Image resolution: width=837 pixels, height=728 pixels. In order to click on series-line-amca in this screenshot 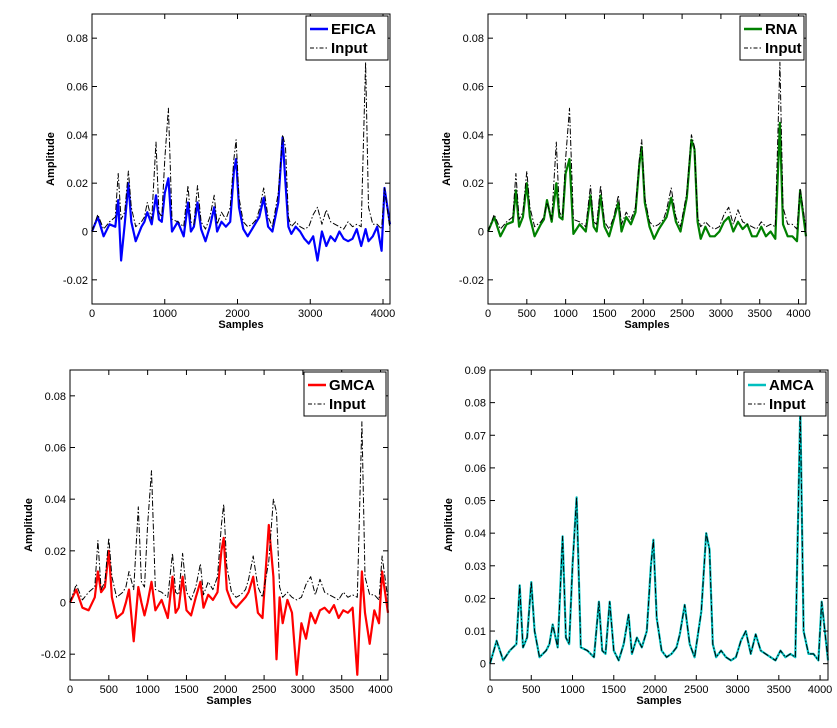, I will do `click(659, 536)`.